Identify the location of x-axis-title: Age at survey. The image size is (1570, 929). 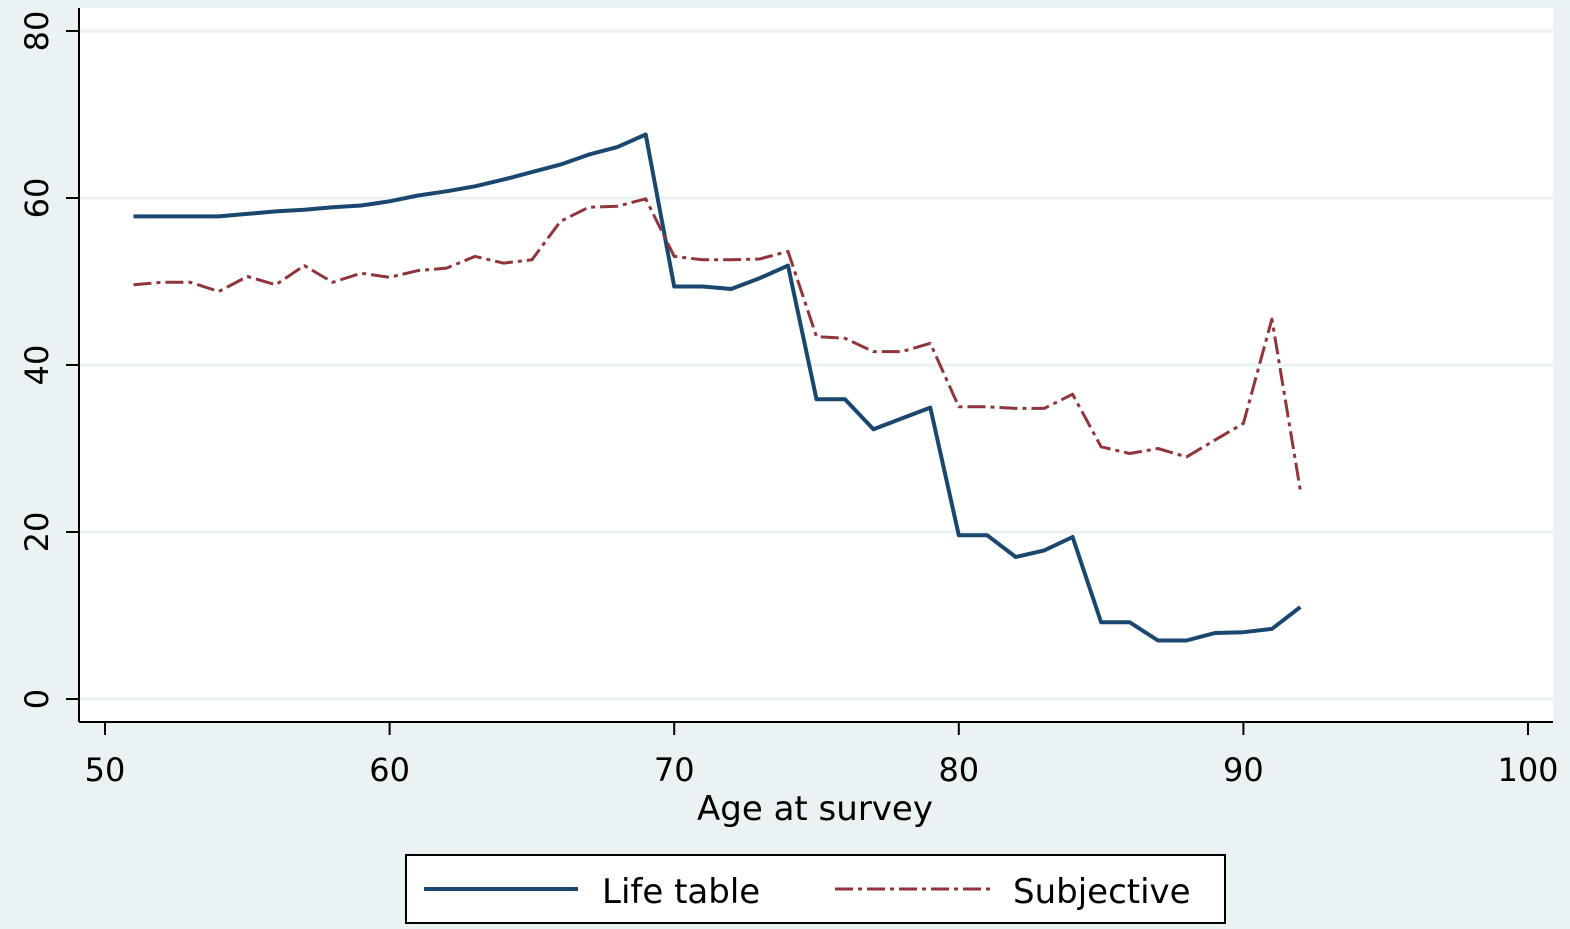
(815, 809).